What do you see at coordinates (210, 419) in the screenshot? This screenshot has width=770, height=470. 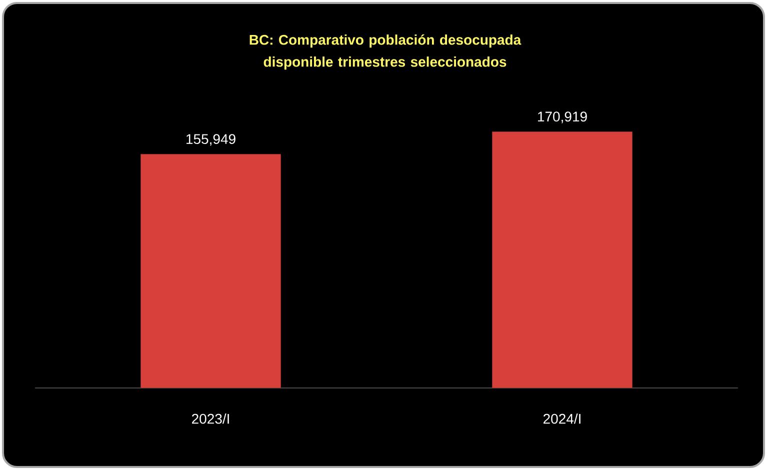 I see `x-tick-label: 2023/I` at bounding box center [210, 419].